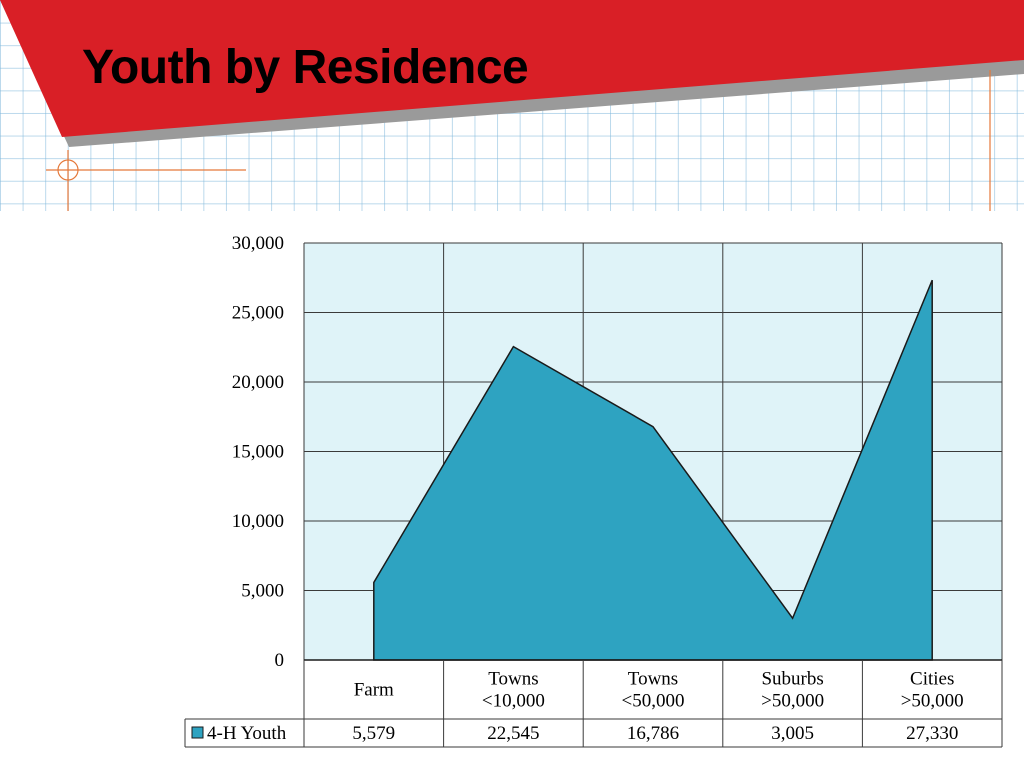 Image resolution: width=1024 pixels, height=768 pixels. Describe the element at coordinates (932, 733) in the screenshot. I see `data-table-value: 27,330` at that location.